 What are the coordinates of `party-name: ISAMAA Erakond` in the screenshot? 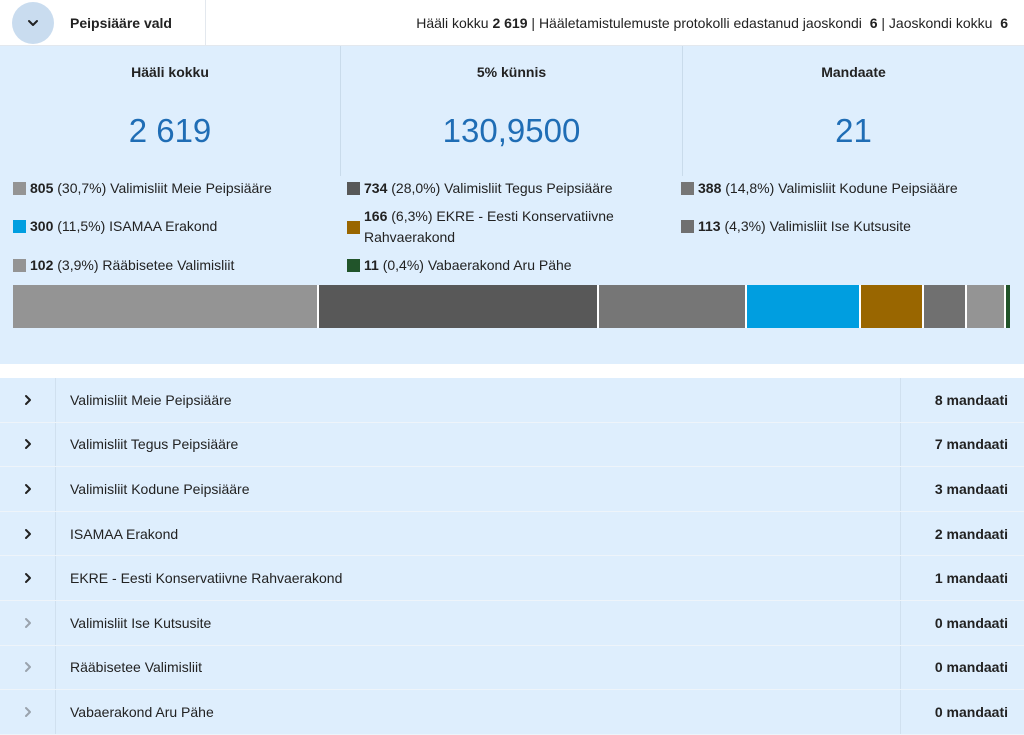 It's located at (124, 533).